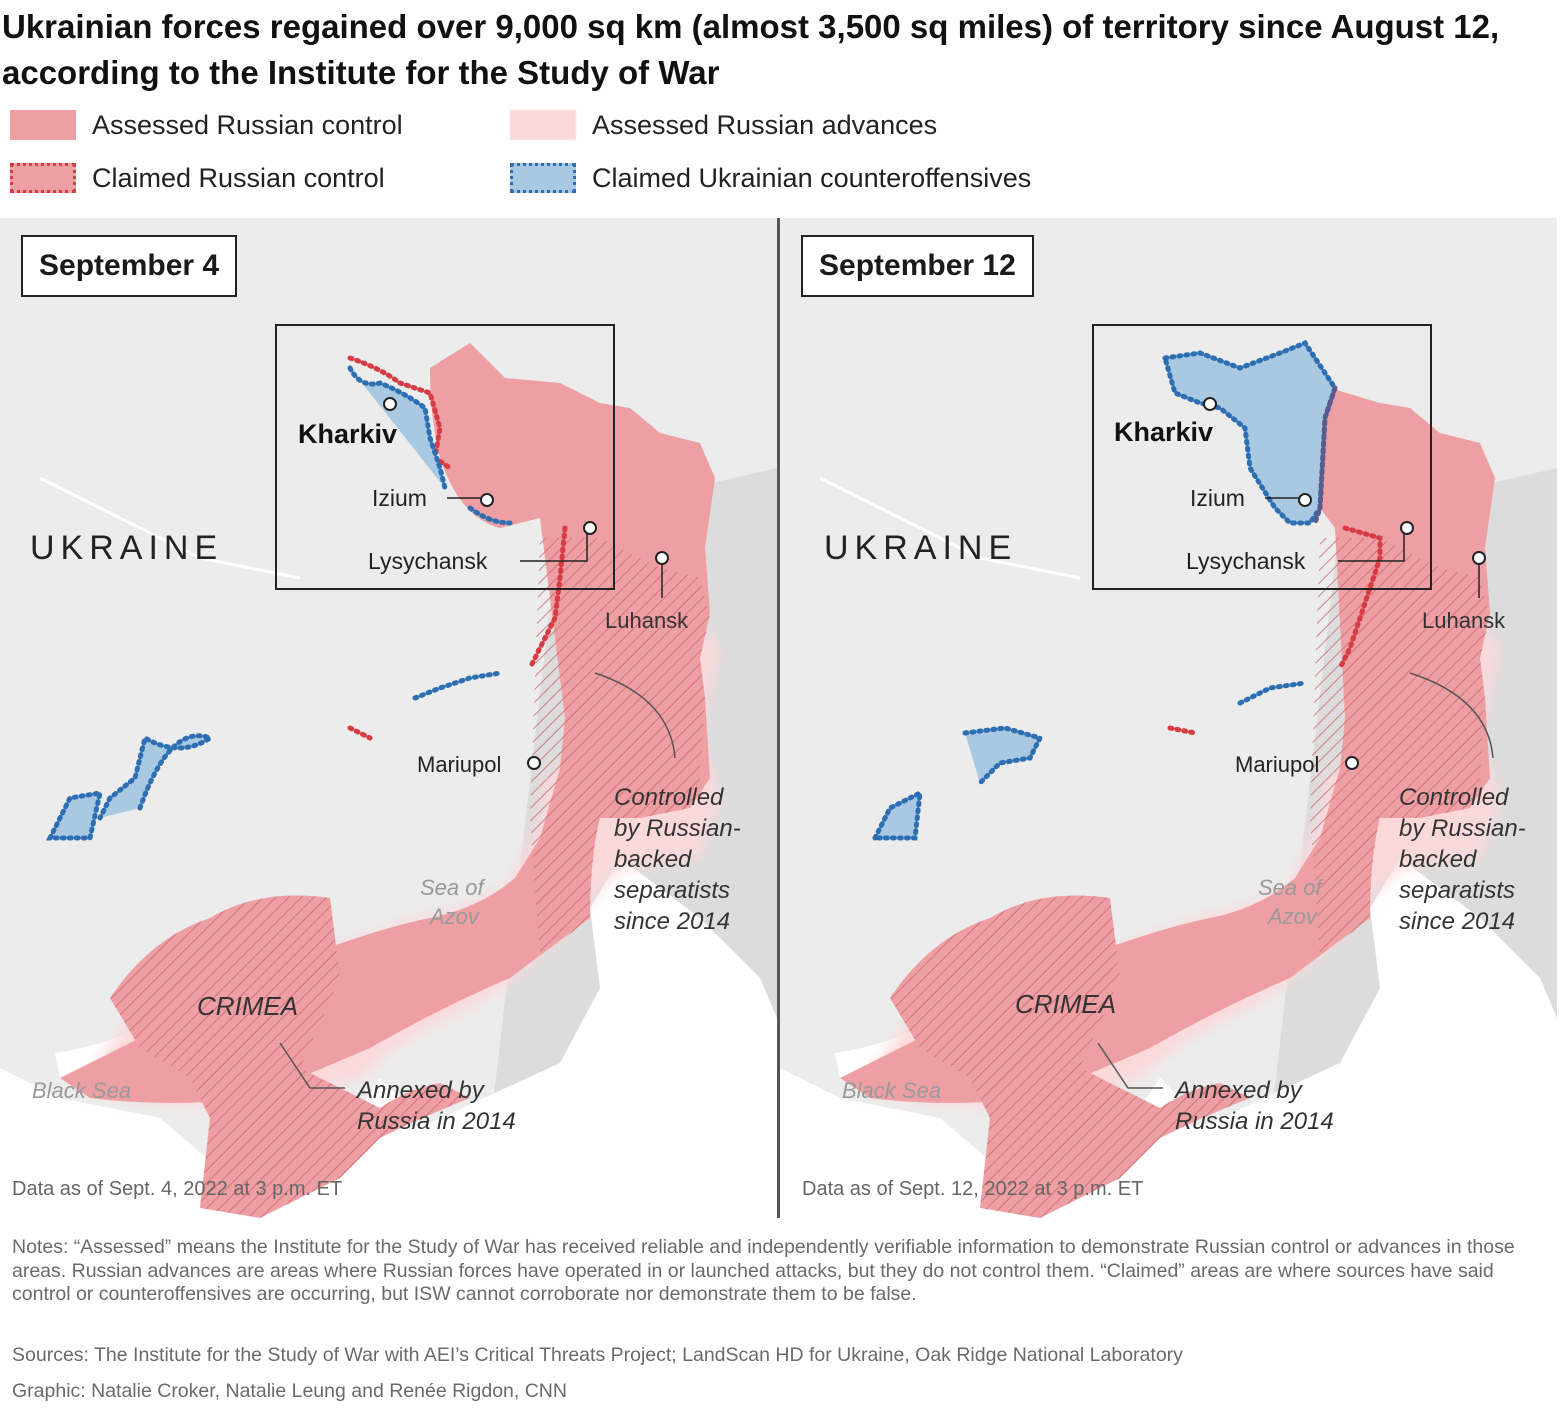  Describe the element at coordinates (247, 124) in the screenshot. I see `legend-label: Assessed Russian control` at that location.